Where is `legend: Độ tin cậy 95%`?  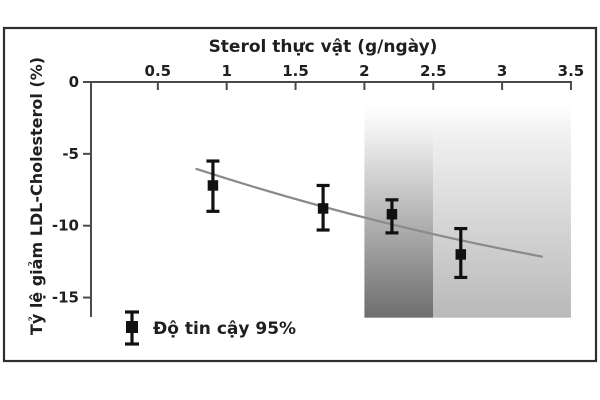
legend: Độ tin cậy 95% is located at coordinates (210, 328).